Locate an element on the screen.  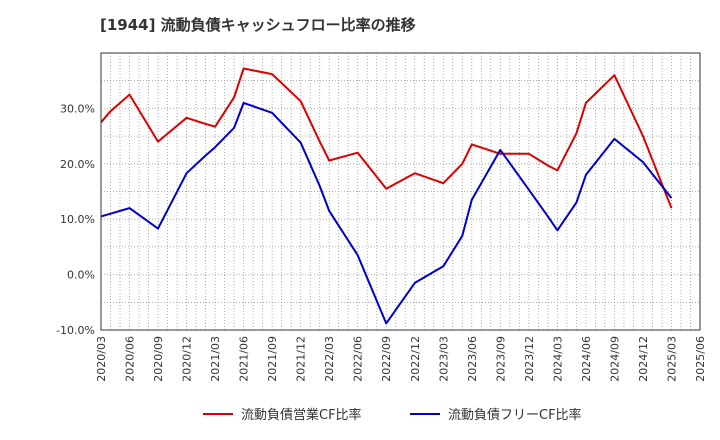
legend: 流動負債営業CF比率 流動負債フリーCF比率 is located at coordinates (360, 416).